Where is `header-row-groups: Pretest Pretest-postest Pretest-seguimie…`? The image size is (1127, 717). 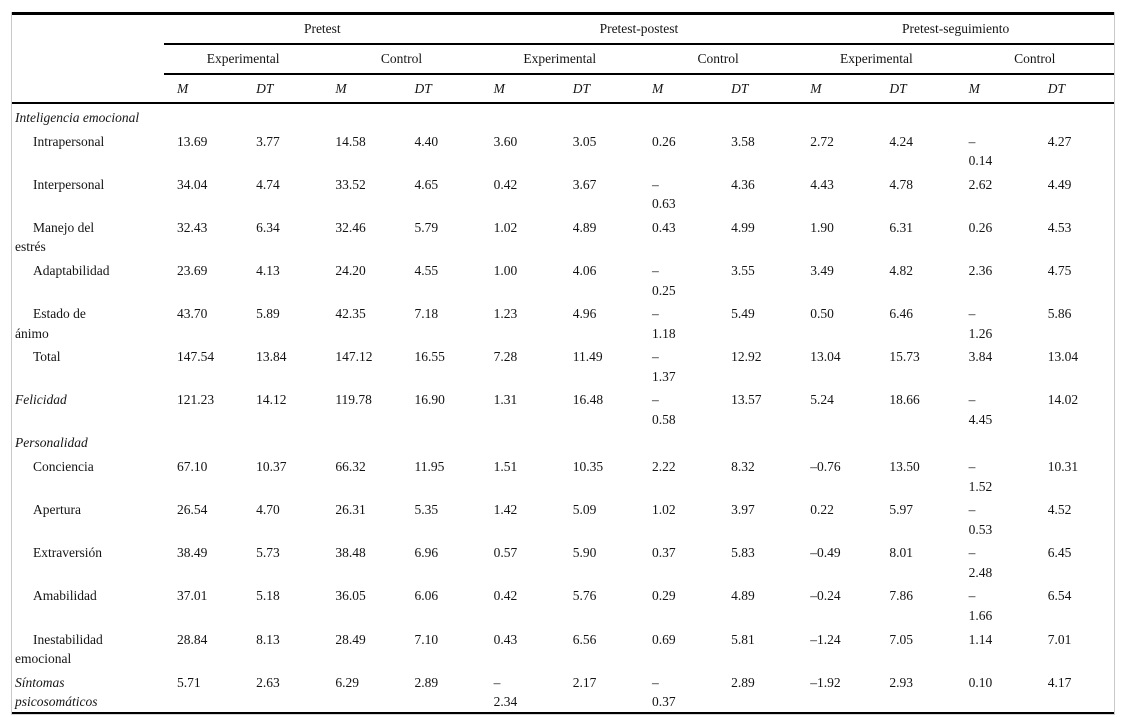
header-row-groups: Pretest Pretest-postest Pretest-seguimie… is located at coordinates (563, 30).